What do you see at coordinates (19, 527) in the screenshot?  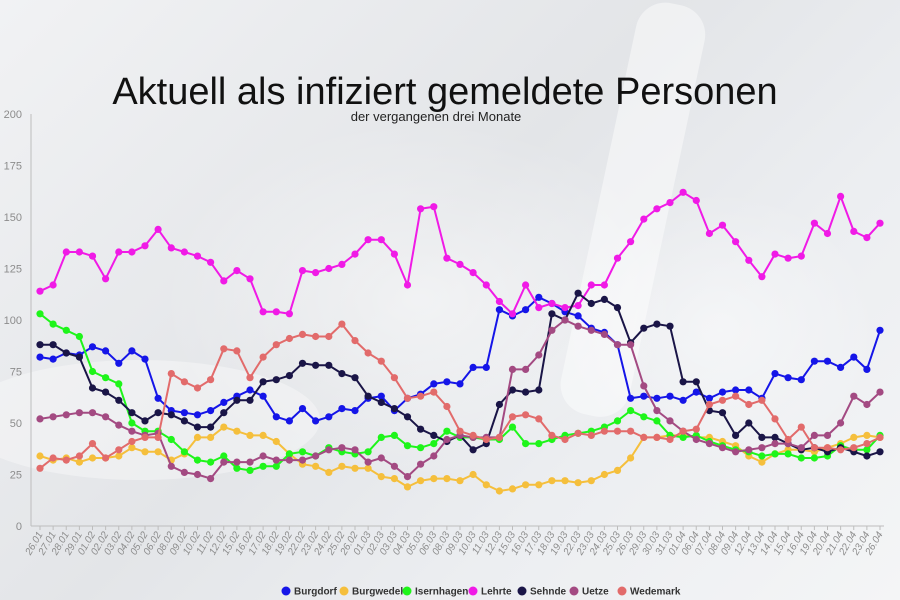 I see `y-tick-label: 0` at bounding box center [19, 527].